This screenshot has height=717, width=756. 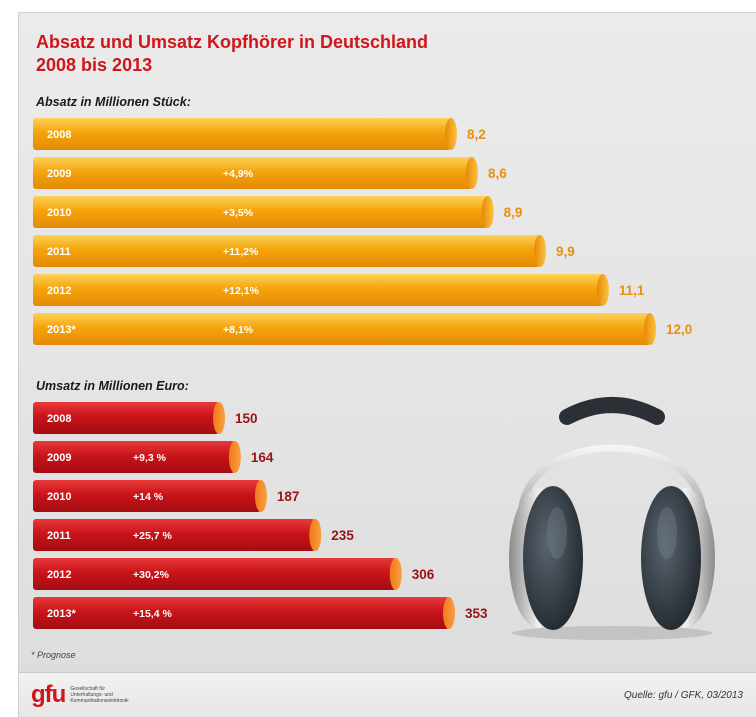 I want to click on growth-label: +15,4 %, so click(x=152, y=614).